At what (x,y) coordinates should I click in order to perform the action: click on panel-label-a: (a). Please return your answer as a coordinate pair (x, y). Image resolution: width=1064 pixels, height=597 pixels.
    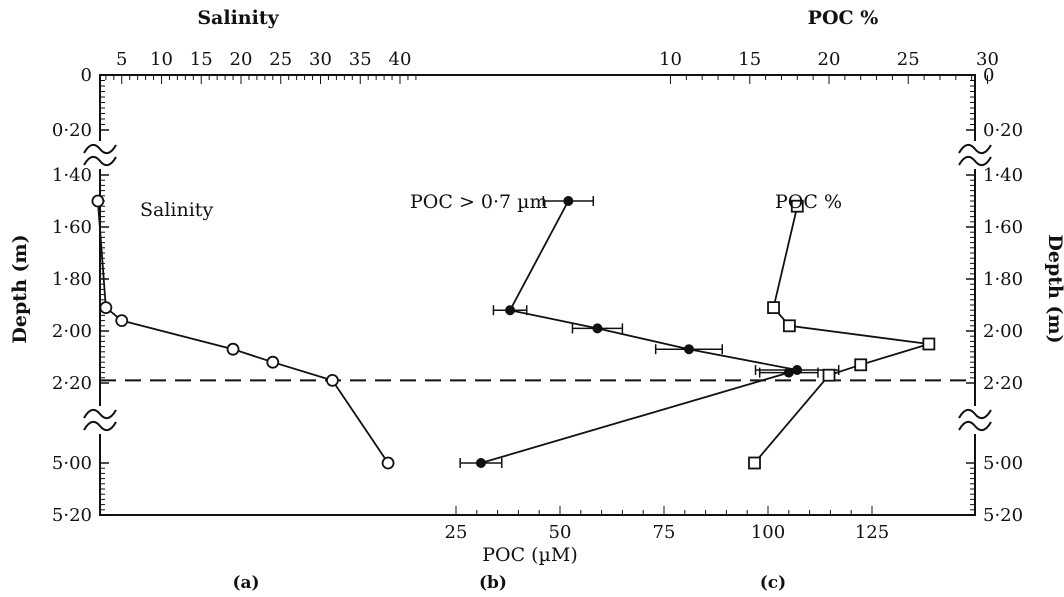
    Looking at the image, I should click on (245, 583).